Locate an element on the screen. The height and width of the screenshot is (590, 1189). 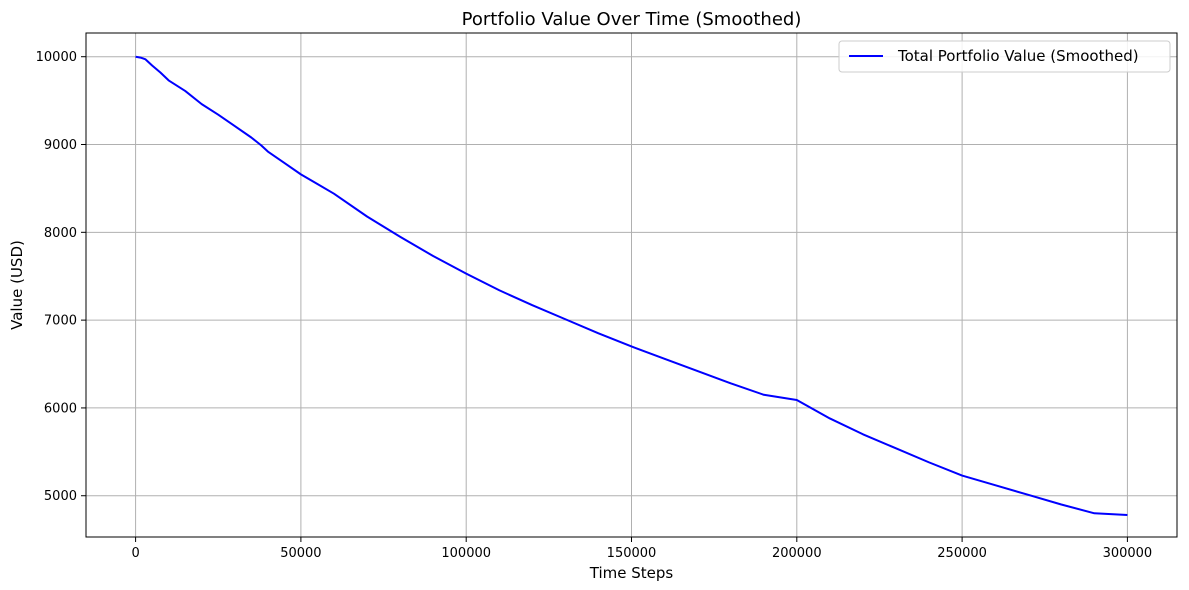
chart-title: Portfolio Value Over Time (Smoothed) is located at coordinates (632, 19).